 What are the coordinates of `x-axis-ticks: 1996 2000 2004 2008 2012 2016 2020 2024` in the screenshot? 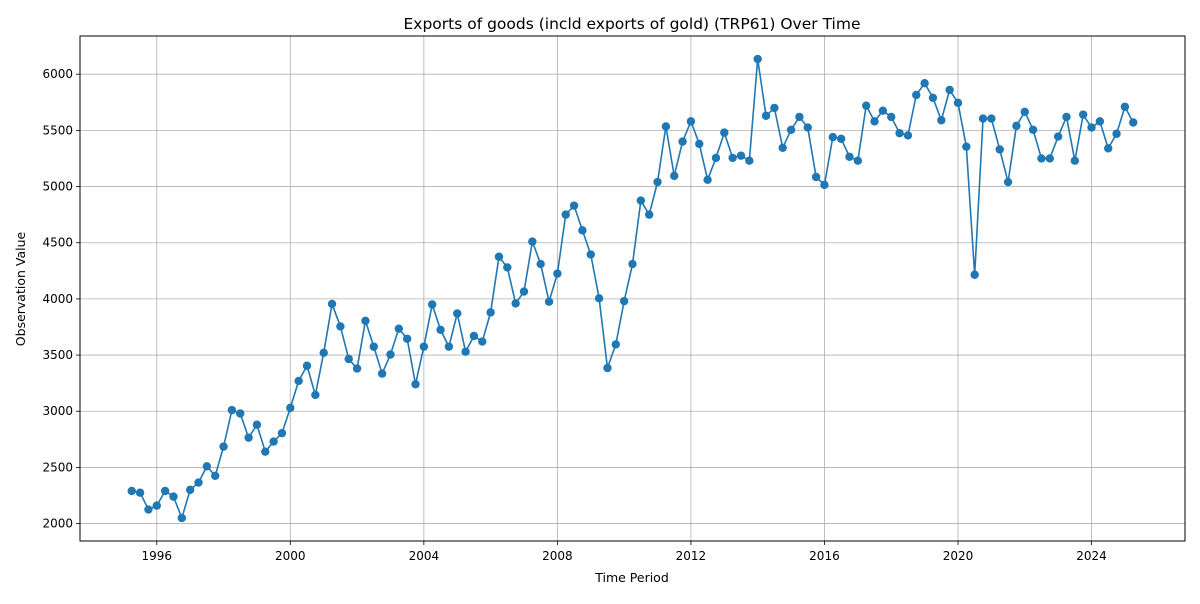 It's located at (624, 552).